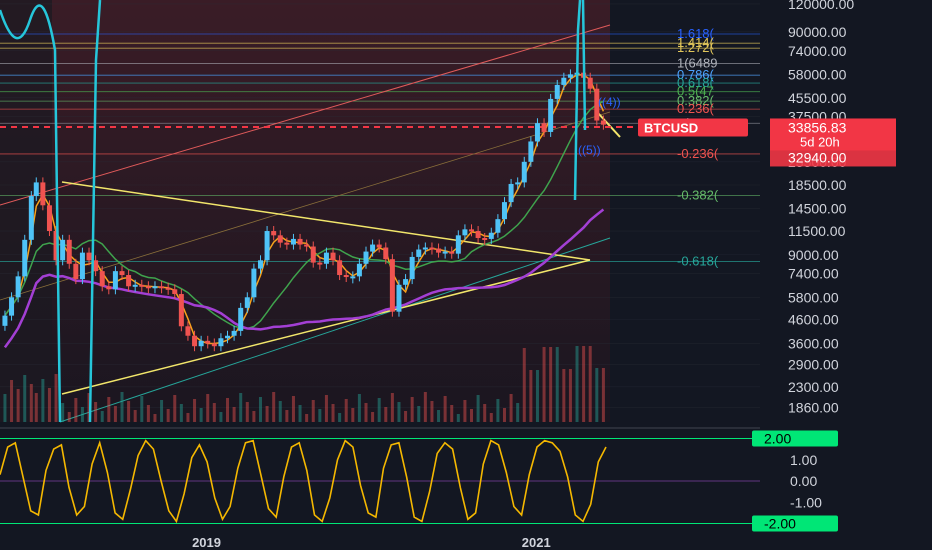 This screenshot has height=550, width=932. What do you see at coordinates (599, 126) in the screenshot?
I see `wave-labels: ((4)) ((5))` at bounding box center [599, 126].